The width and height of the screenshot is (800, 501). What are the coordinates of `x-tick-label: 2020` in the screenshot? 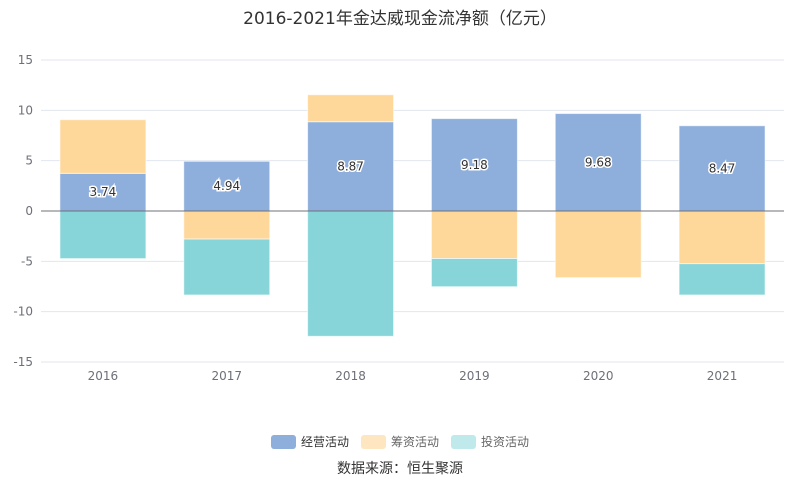 It's located at (598, 376).